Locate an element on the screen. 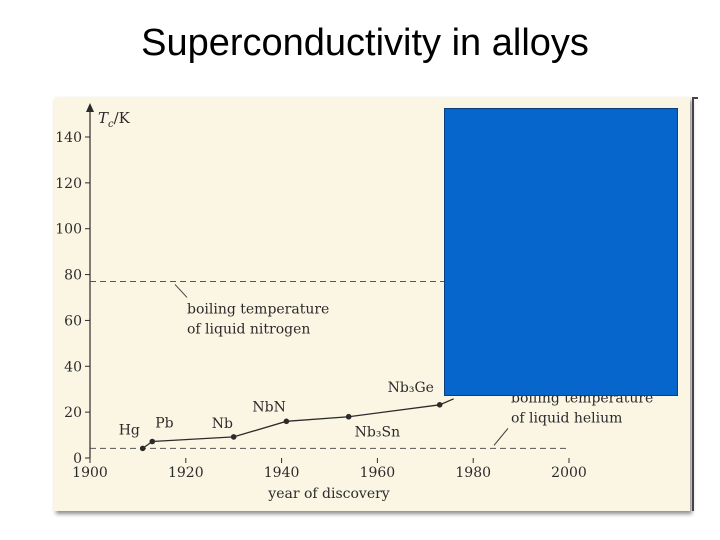 Image resolution: width=720 pixels, height=540 pixels. point-label: Nb₃Ge is located at coordinates (411, 388).